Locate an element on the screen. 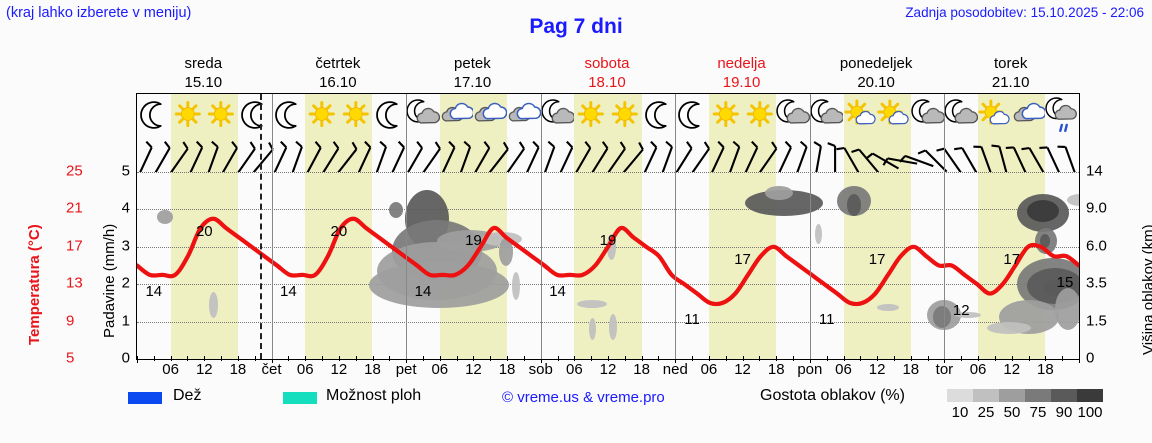  moon-cloud-icon is located at coordinates (827, 116).